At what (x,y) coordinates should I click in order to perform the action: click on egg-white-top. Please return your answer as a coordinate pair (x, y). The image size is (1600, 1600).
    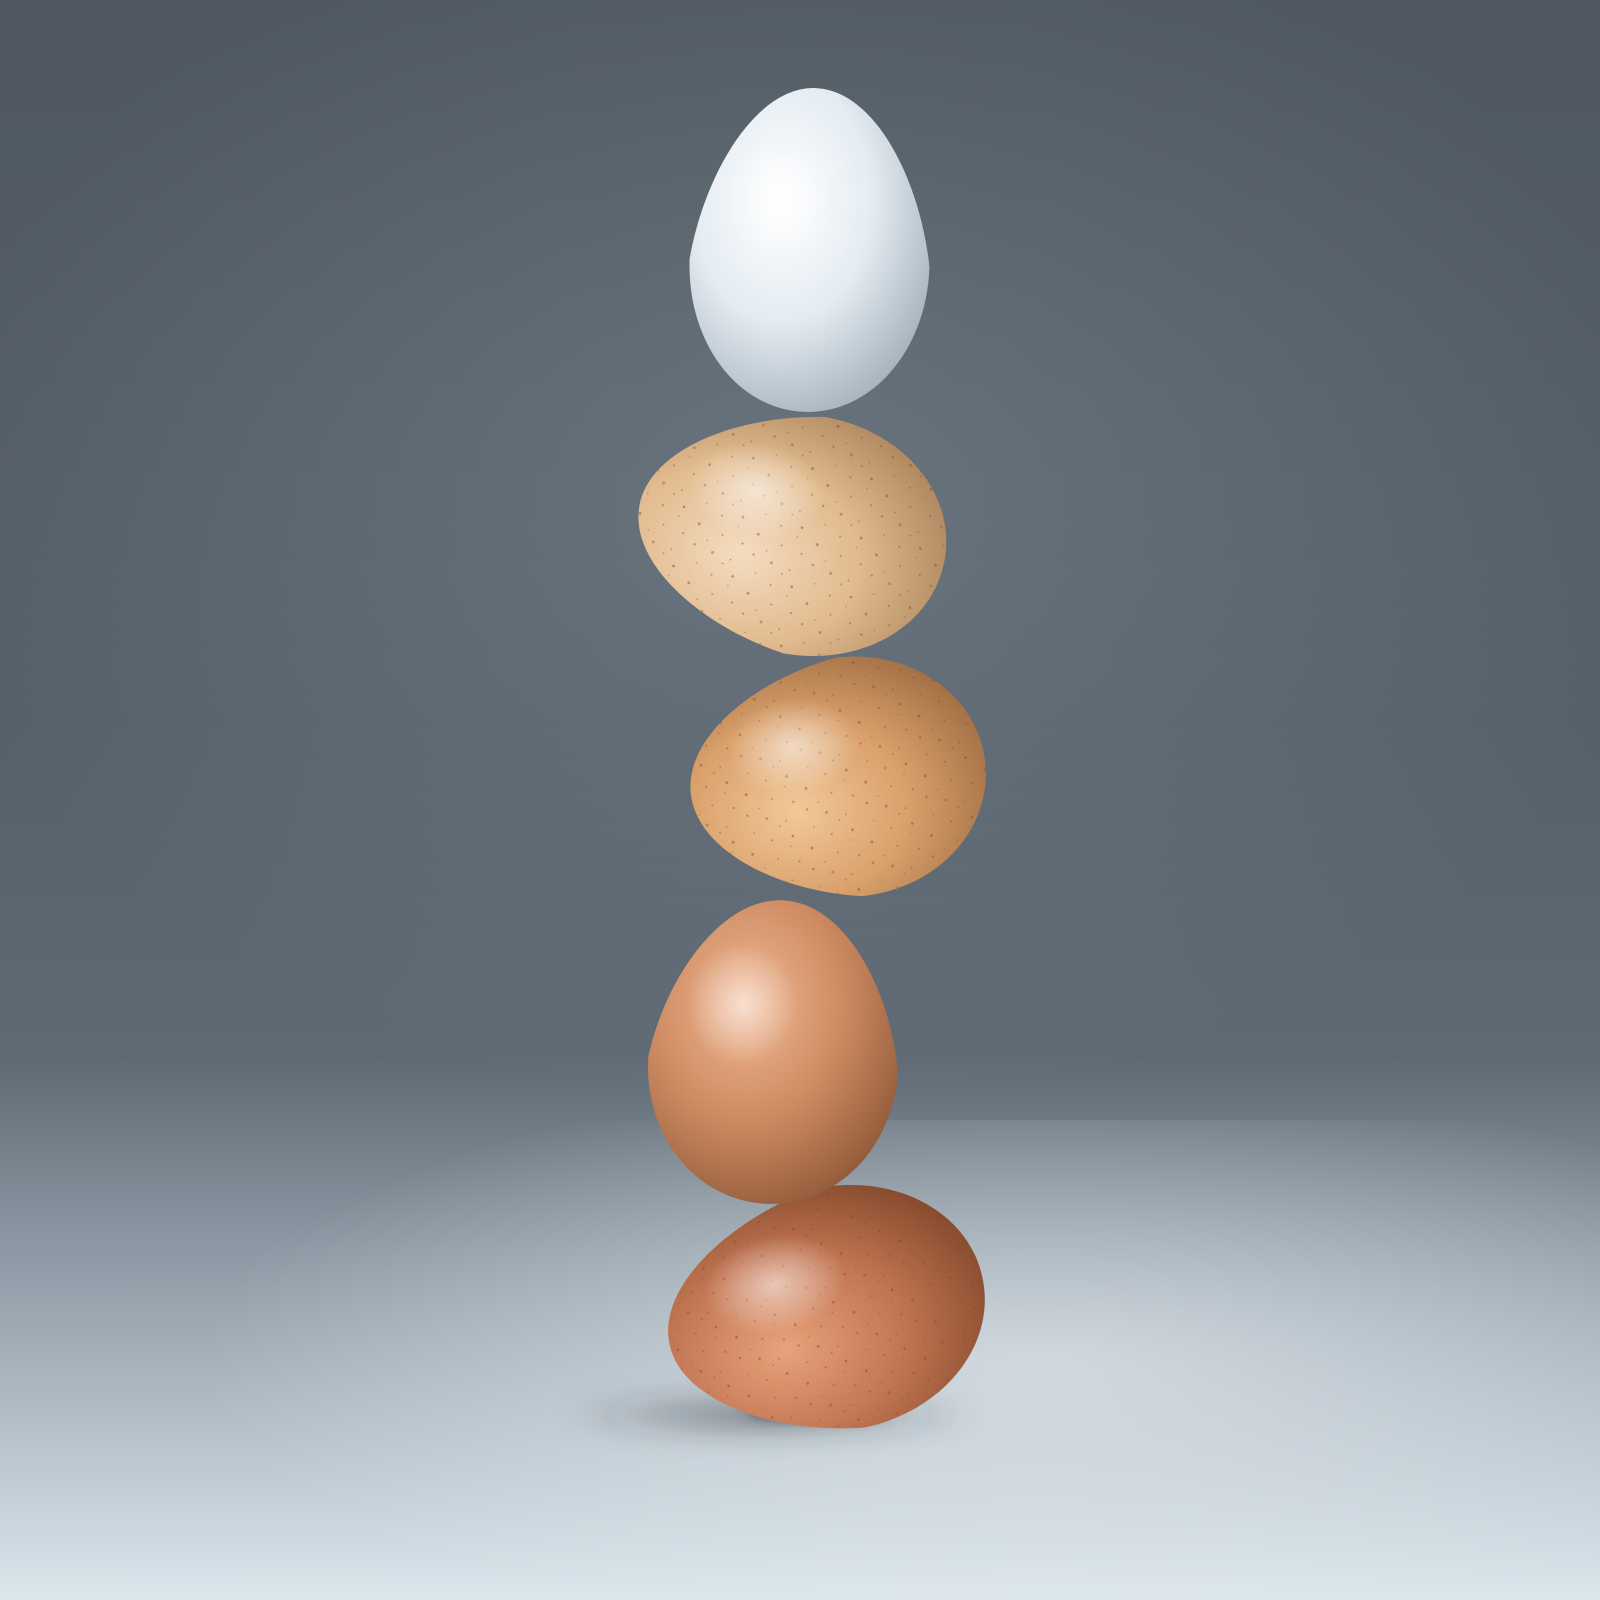
    Looking at the image, I should click on (809, 250).